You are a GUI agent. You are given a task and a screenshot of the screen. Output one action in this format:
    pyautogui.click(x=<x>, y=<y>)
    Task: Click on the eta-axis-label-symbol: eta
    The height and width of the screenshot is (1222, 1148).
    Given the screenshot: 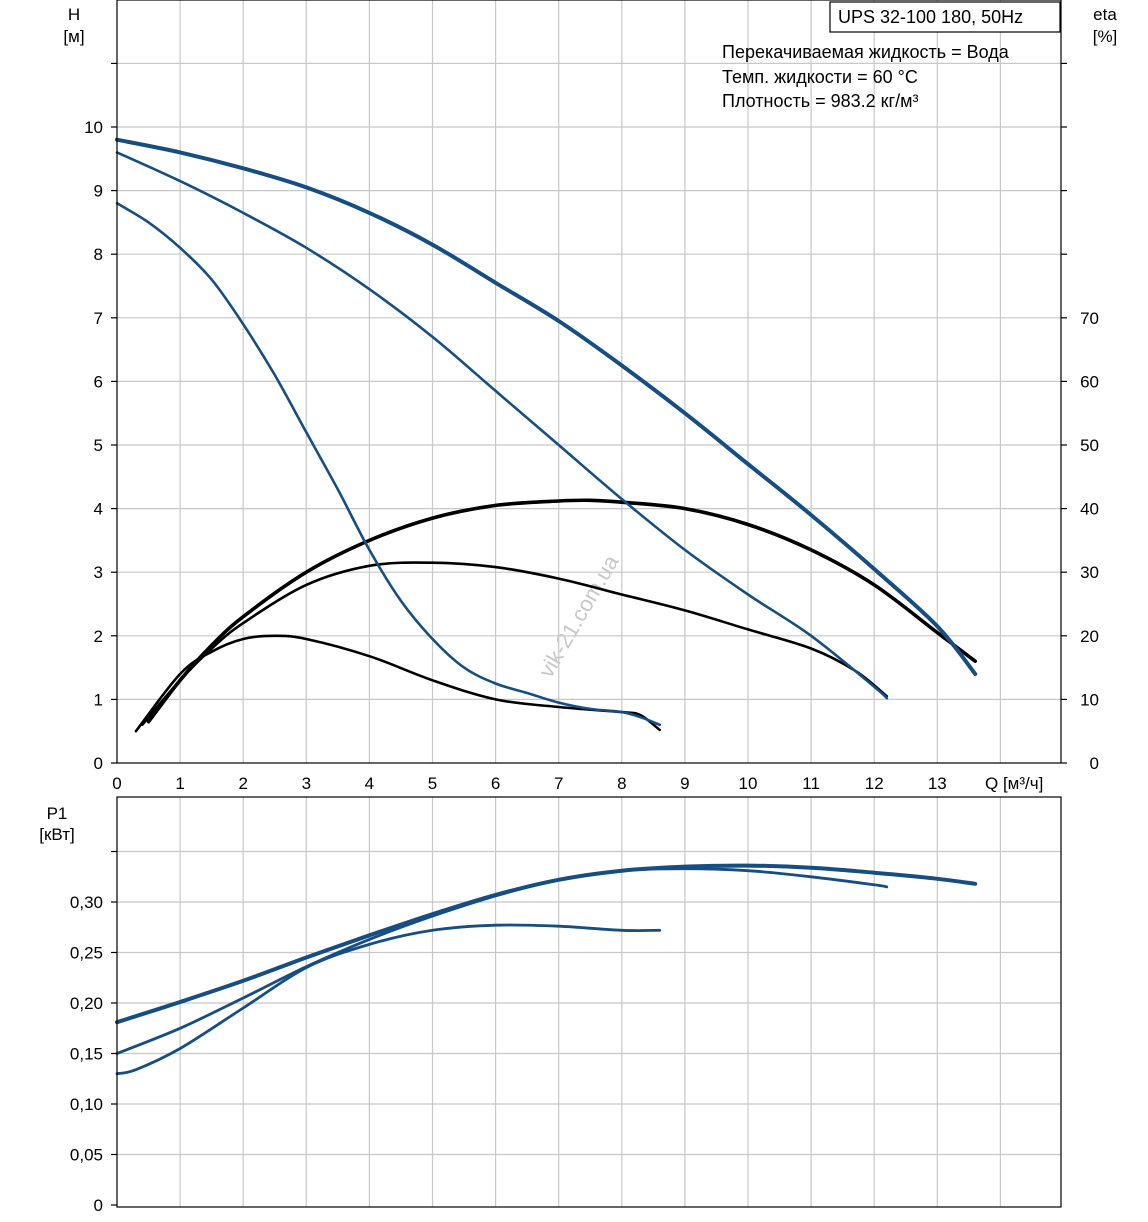 What is the action you would take?
    pyautogui.click(x=1105, y=14)
    